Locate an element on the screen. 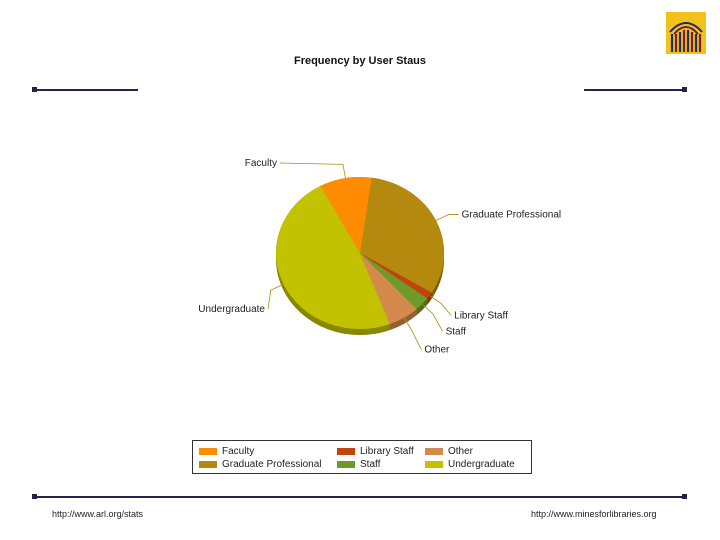 The height and width of the screenshot is (540, 720). chart-title: Frequency by User Staus is located at coordinates (360, 61).